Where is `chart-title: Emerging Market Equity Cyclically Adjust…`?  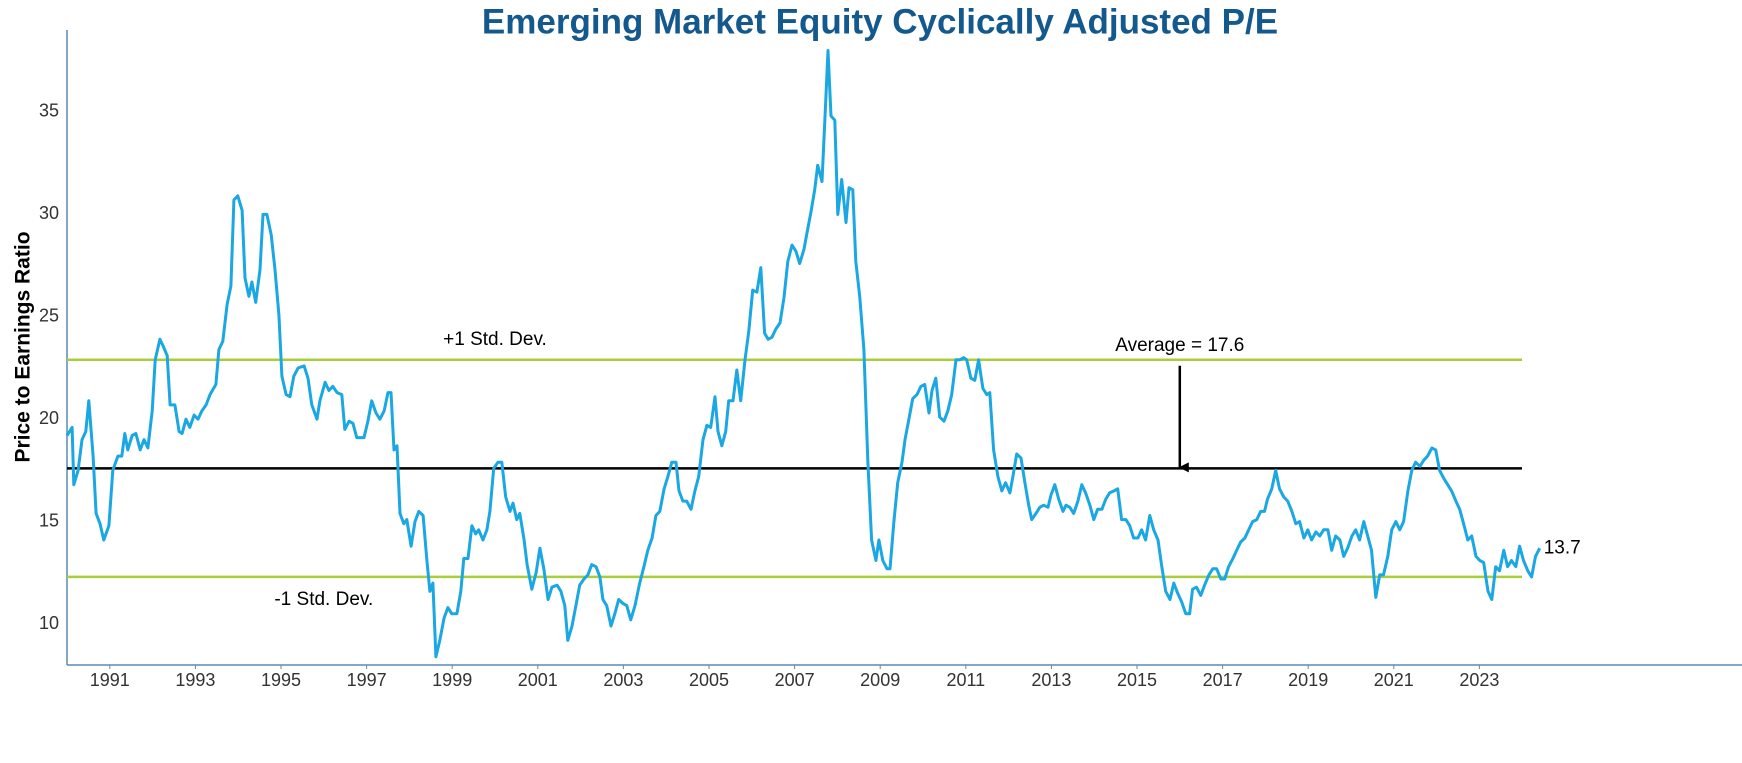
chart-title: Emerging Market Equity Cyclically Adjust… is located at coordinates (880, 21).